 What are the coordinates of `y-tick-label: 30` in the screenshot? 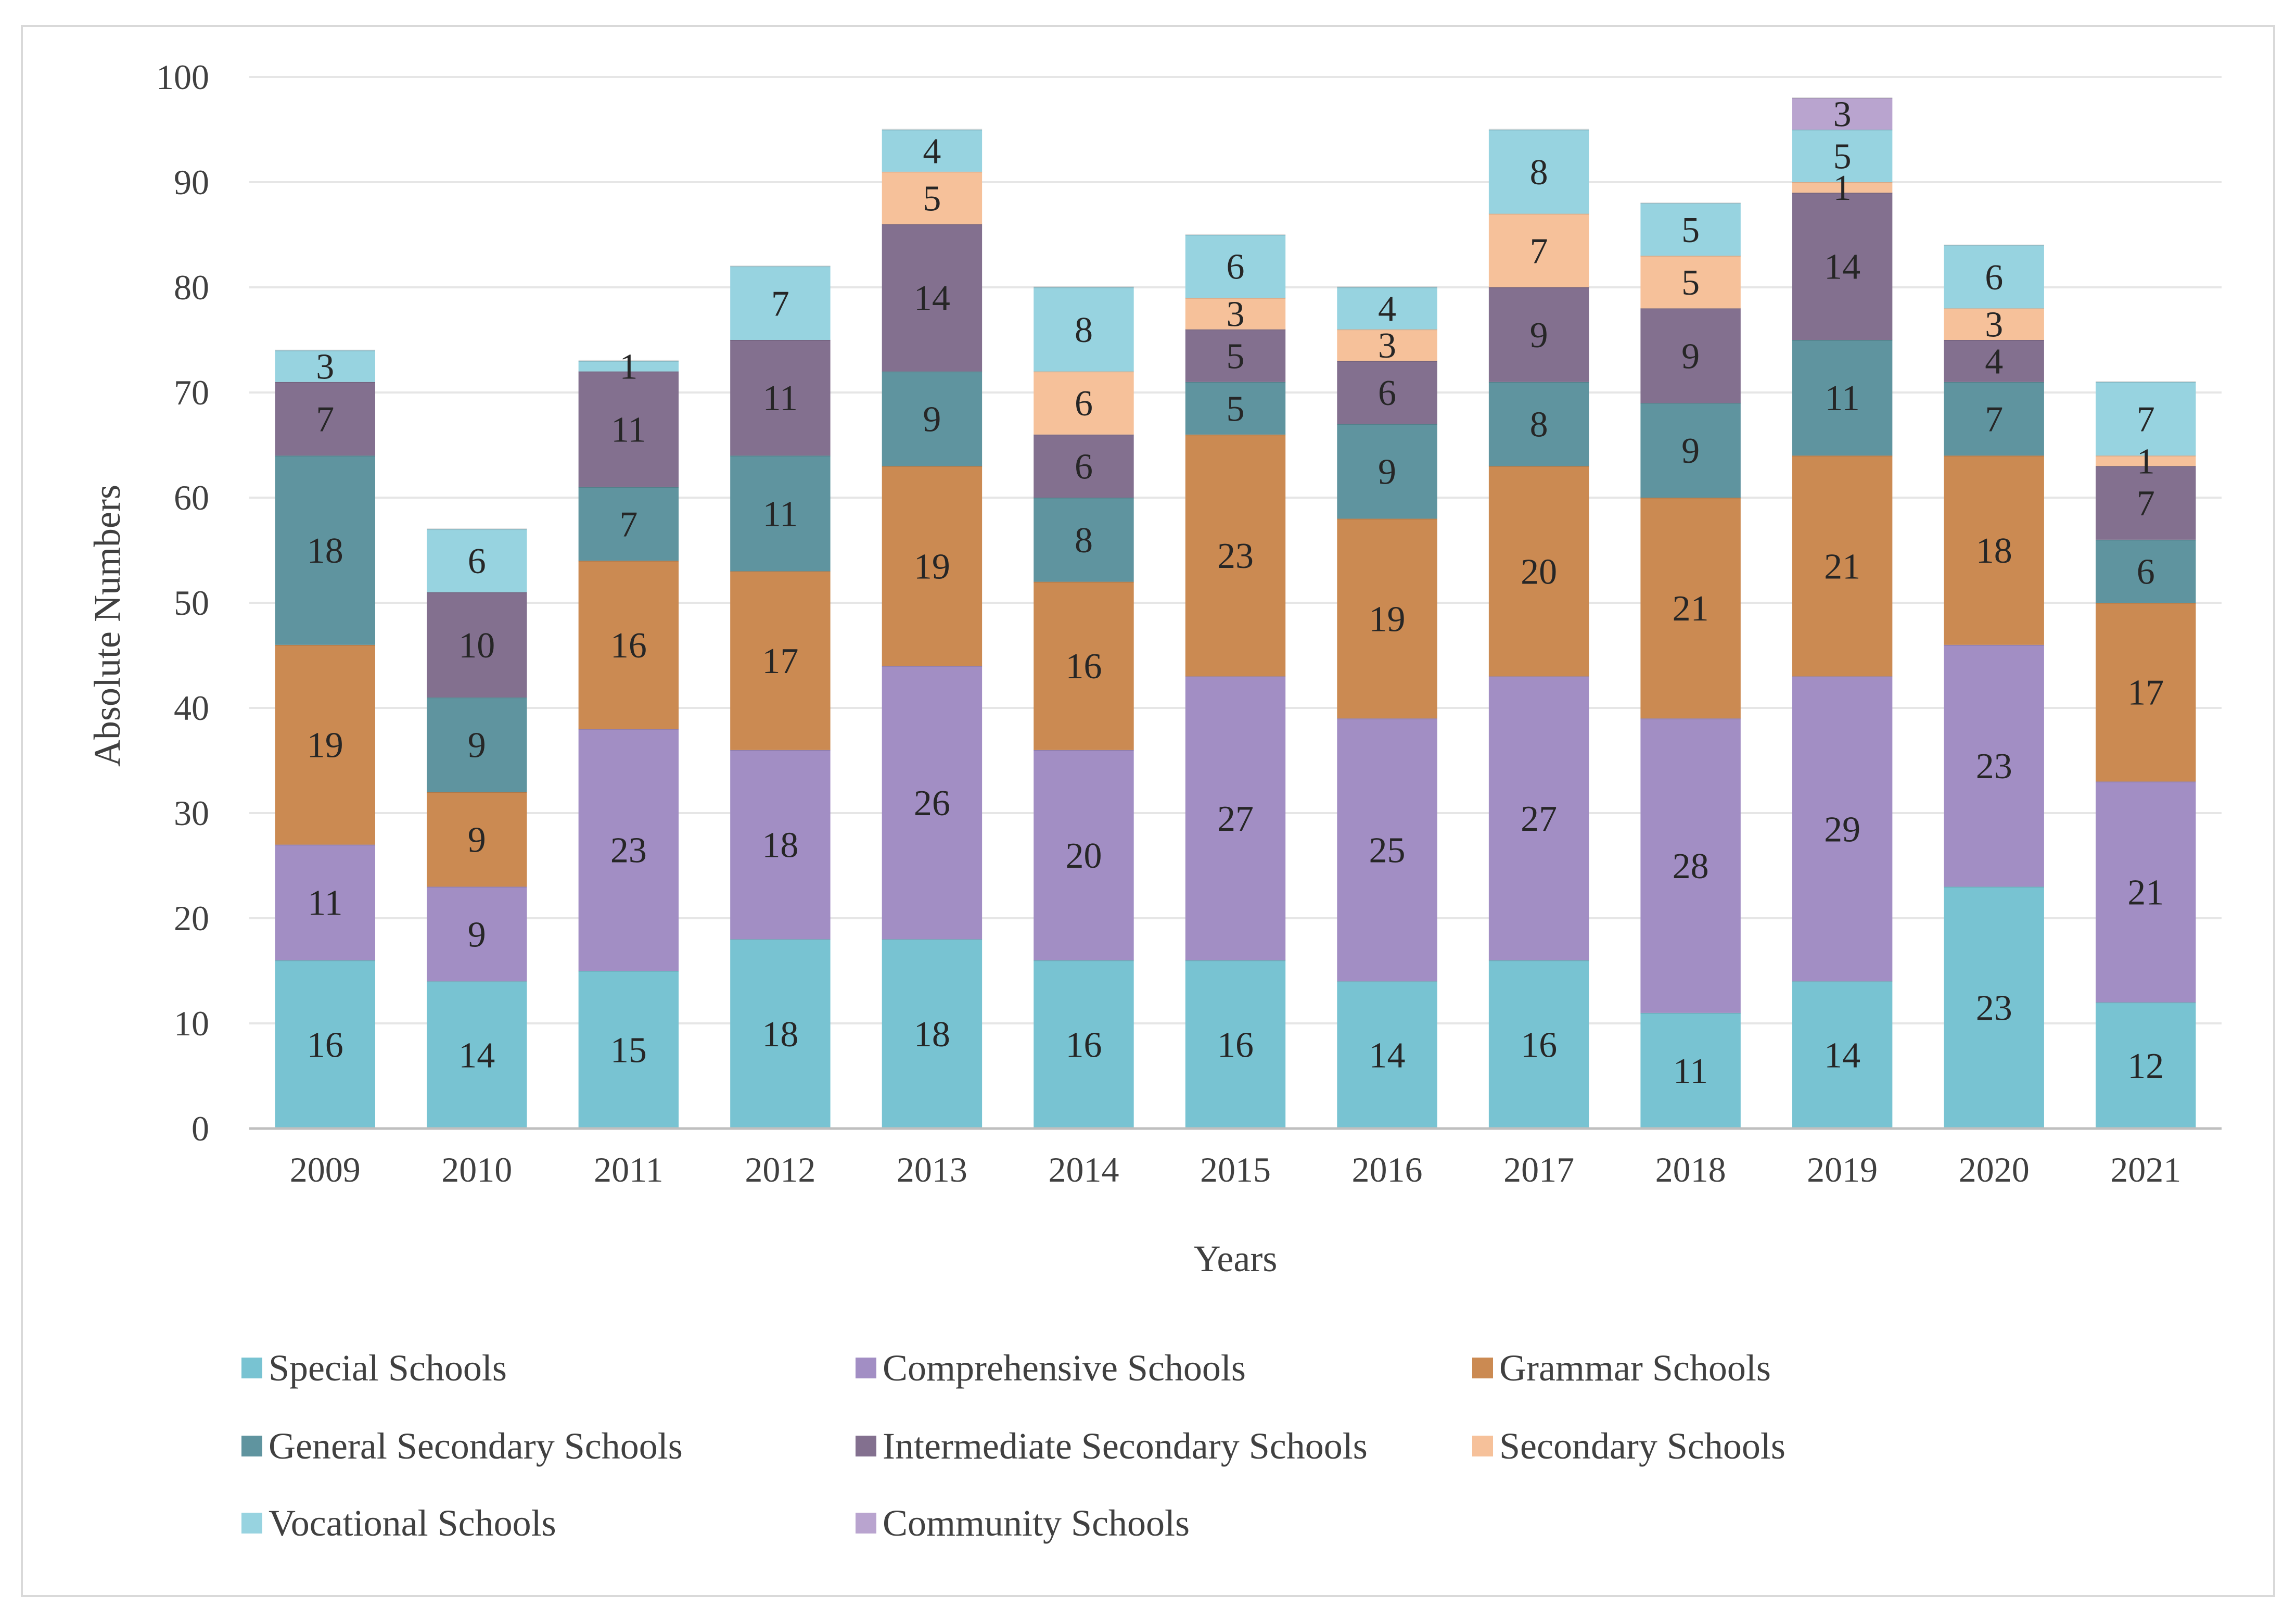 It's located at (192, 813).